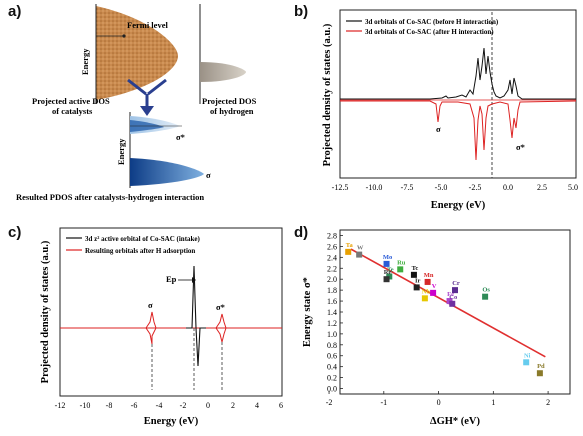  What do you see at coordinates (527, 355) in the screenshot?
I see `point-label: Ni` at bounding box center [527, 355].